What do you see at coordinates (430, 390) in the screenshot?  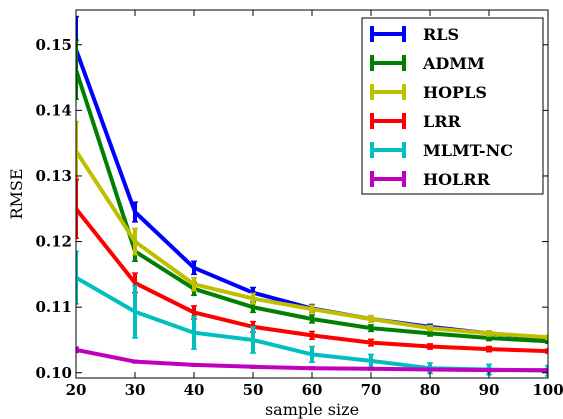 I see `x-tick-label: 80` at bounding box center [430, 390].